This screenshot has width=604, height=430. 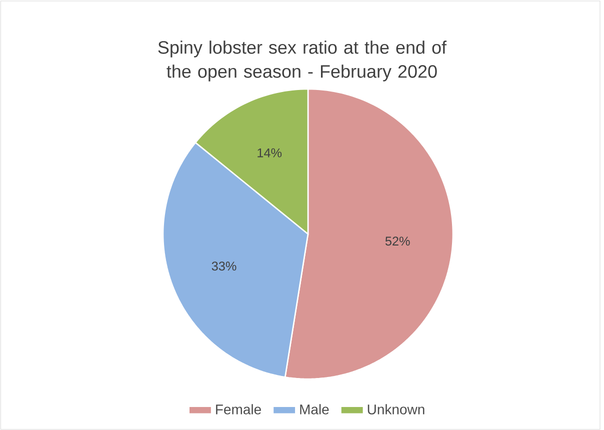 I want to click on chart-title: Spiny lobster sex ratio at the end of the open season - February 2020, so click(x=302, y=61).